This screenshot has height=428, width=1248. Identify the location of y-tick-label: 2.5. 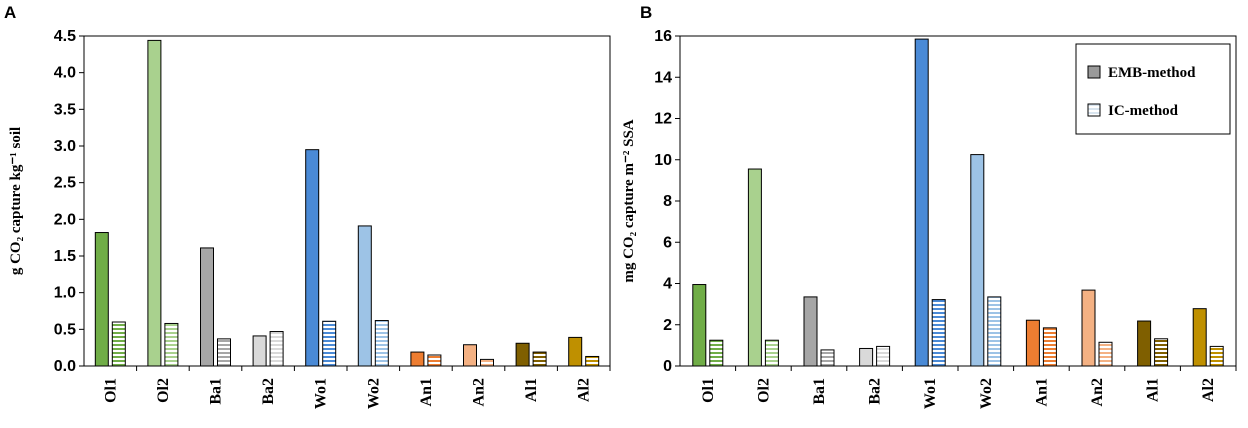
(65, 183).